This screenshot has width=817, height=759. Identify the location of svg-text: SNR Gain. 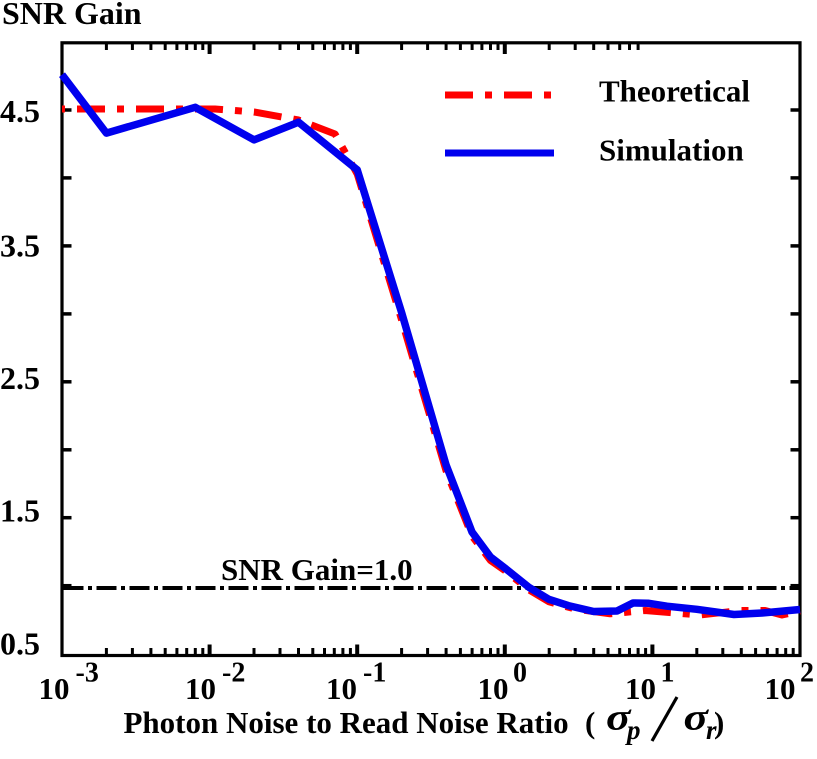
(72, 15).